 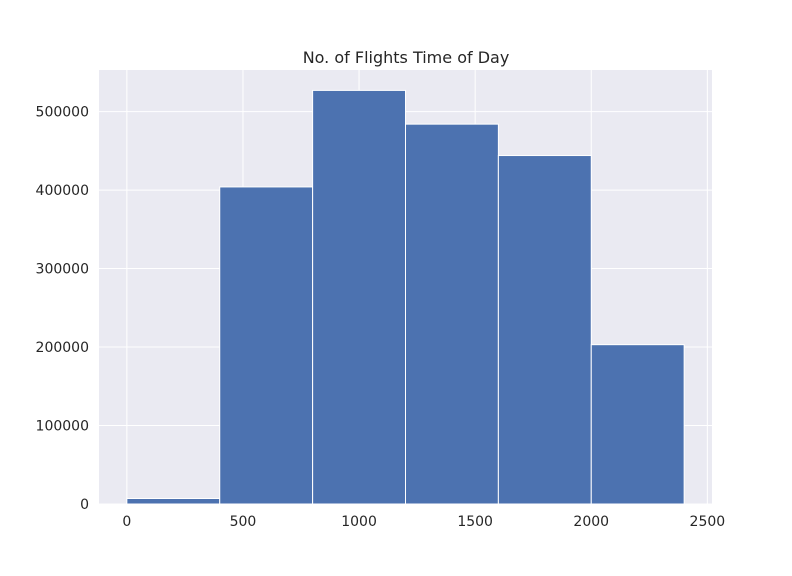 I want to click on y-tick-label: 200000, so click(x=62, y=348).